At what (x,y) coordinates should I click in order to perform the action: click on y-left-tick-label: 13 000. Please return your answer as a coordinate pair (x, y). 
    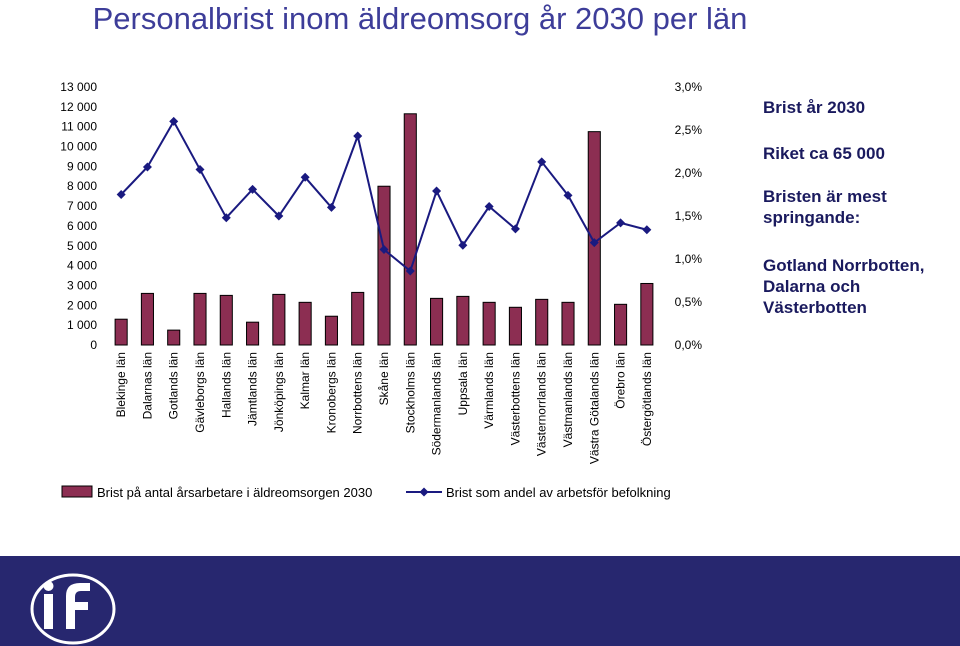
    Looking at the image, I should click on (78, 87).